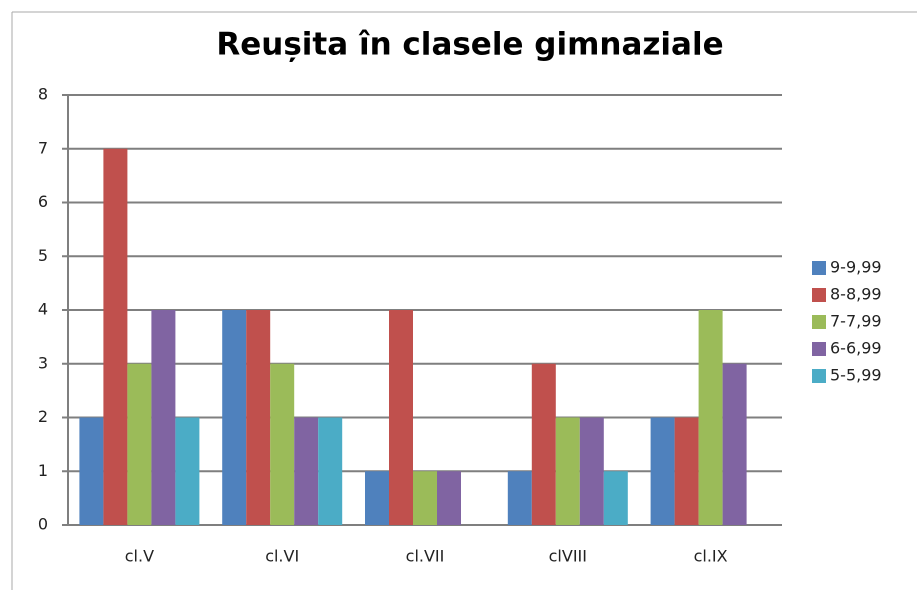 The image size is (917, 590). Describe the element at coordinates (43, 362) in the screenshot. I see `y-tick-label: 3` at that location.